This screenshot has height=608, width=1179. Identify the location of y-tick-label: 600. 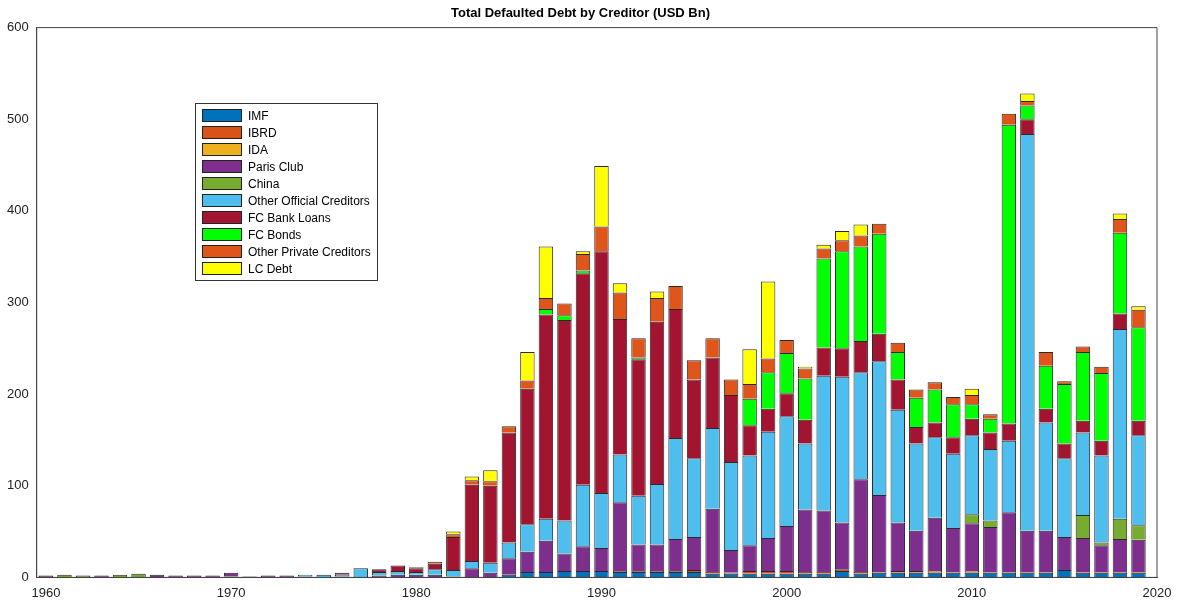
(17, 27).